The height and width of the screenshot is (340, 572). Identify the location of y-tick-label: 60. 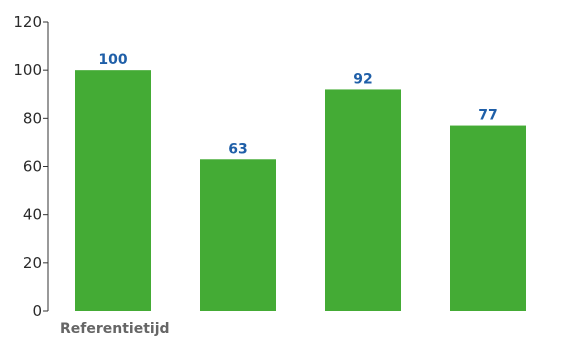
(32, 167).